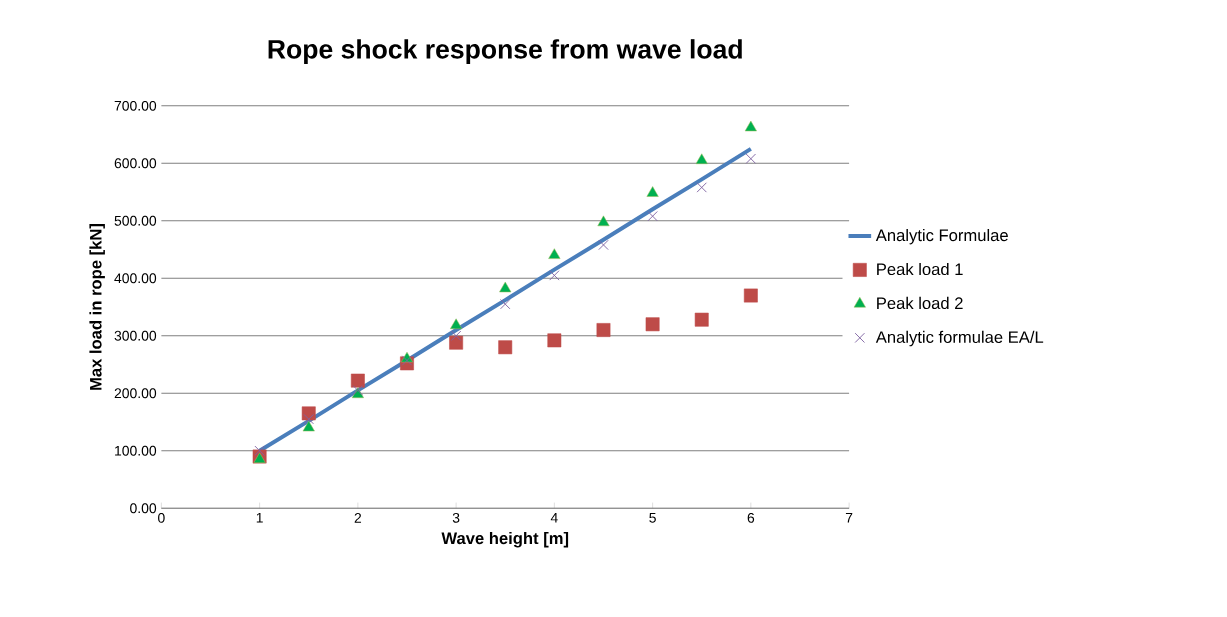  Describe the element at coordinates (135, 393) in the screenshot. I see `y-tick-label: 200.00` at that location.